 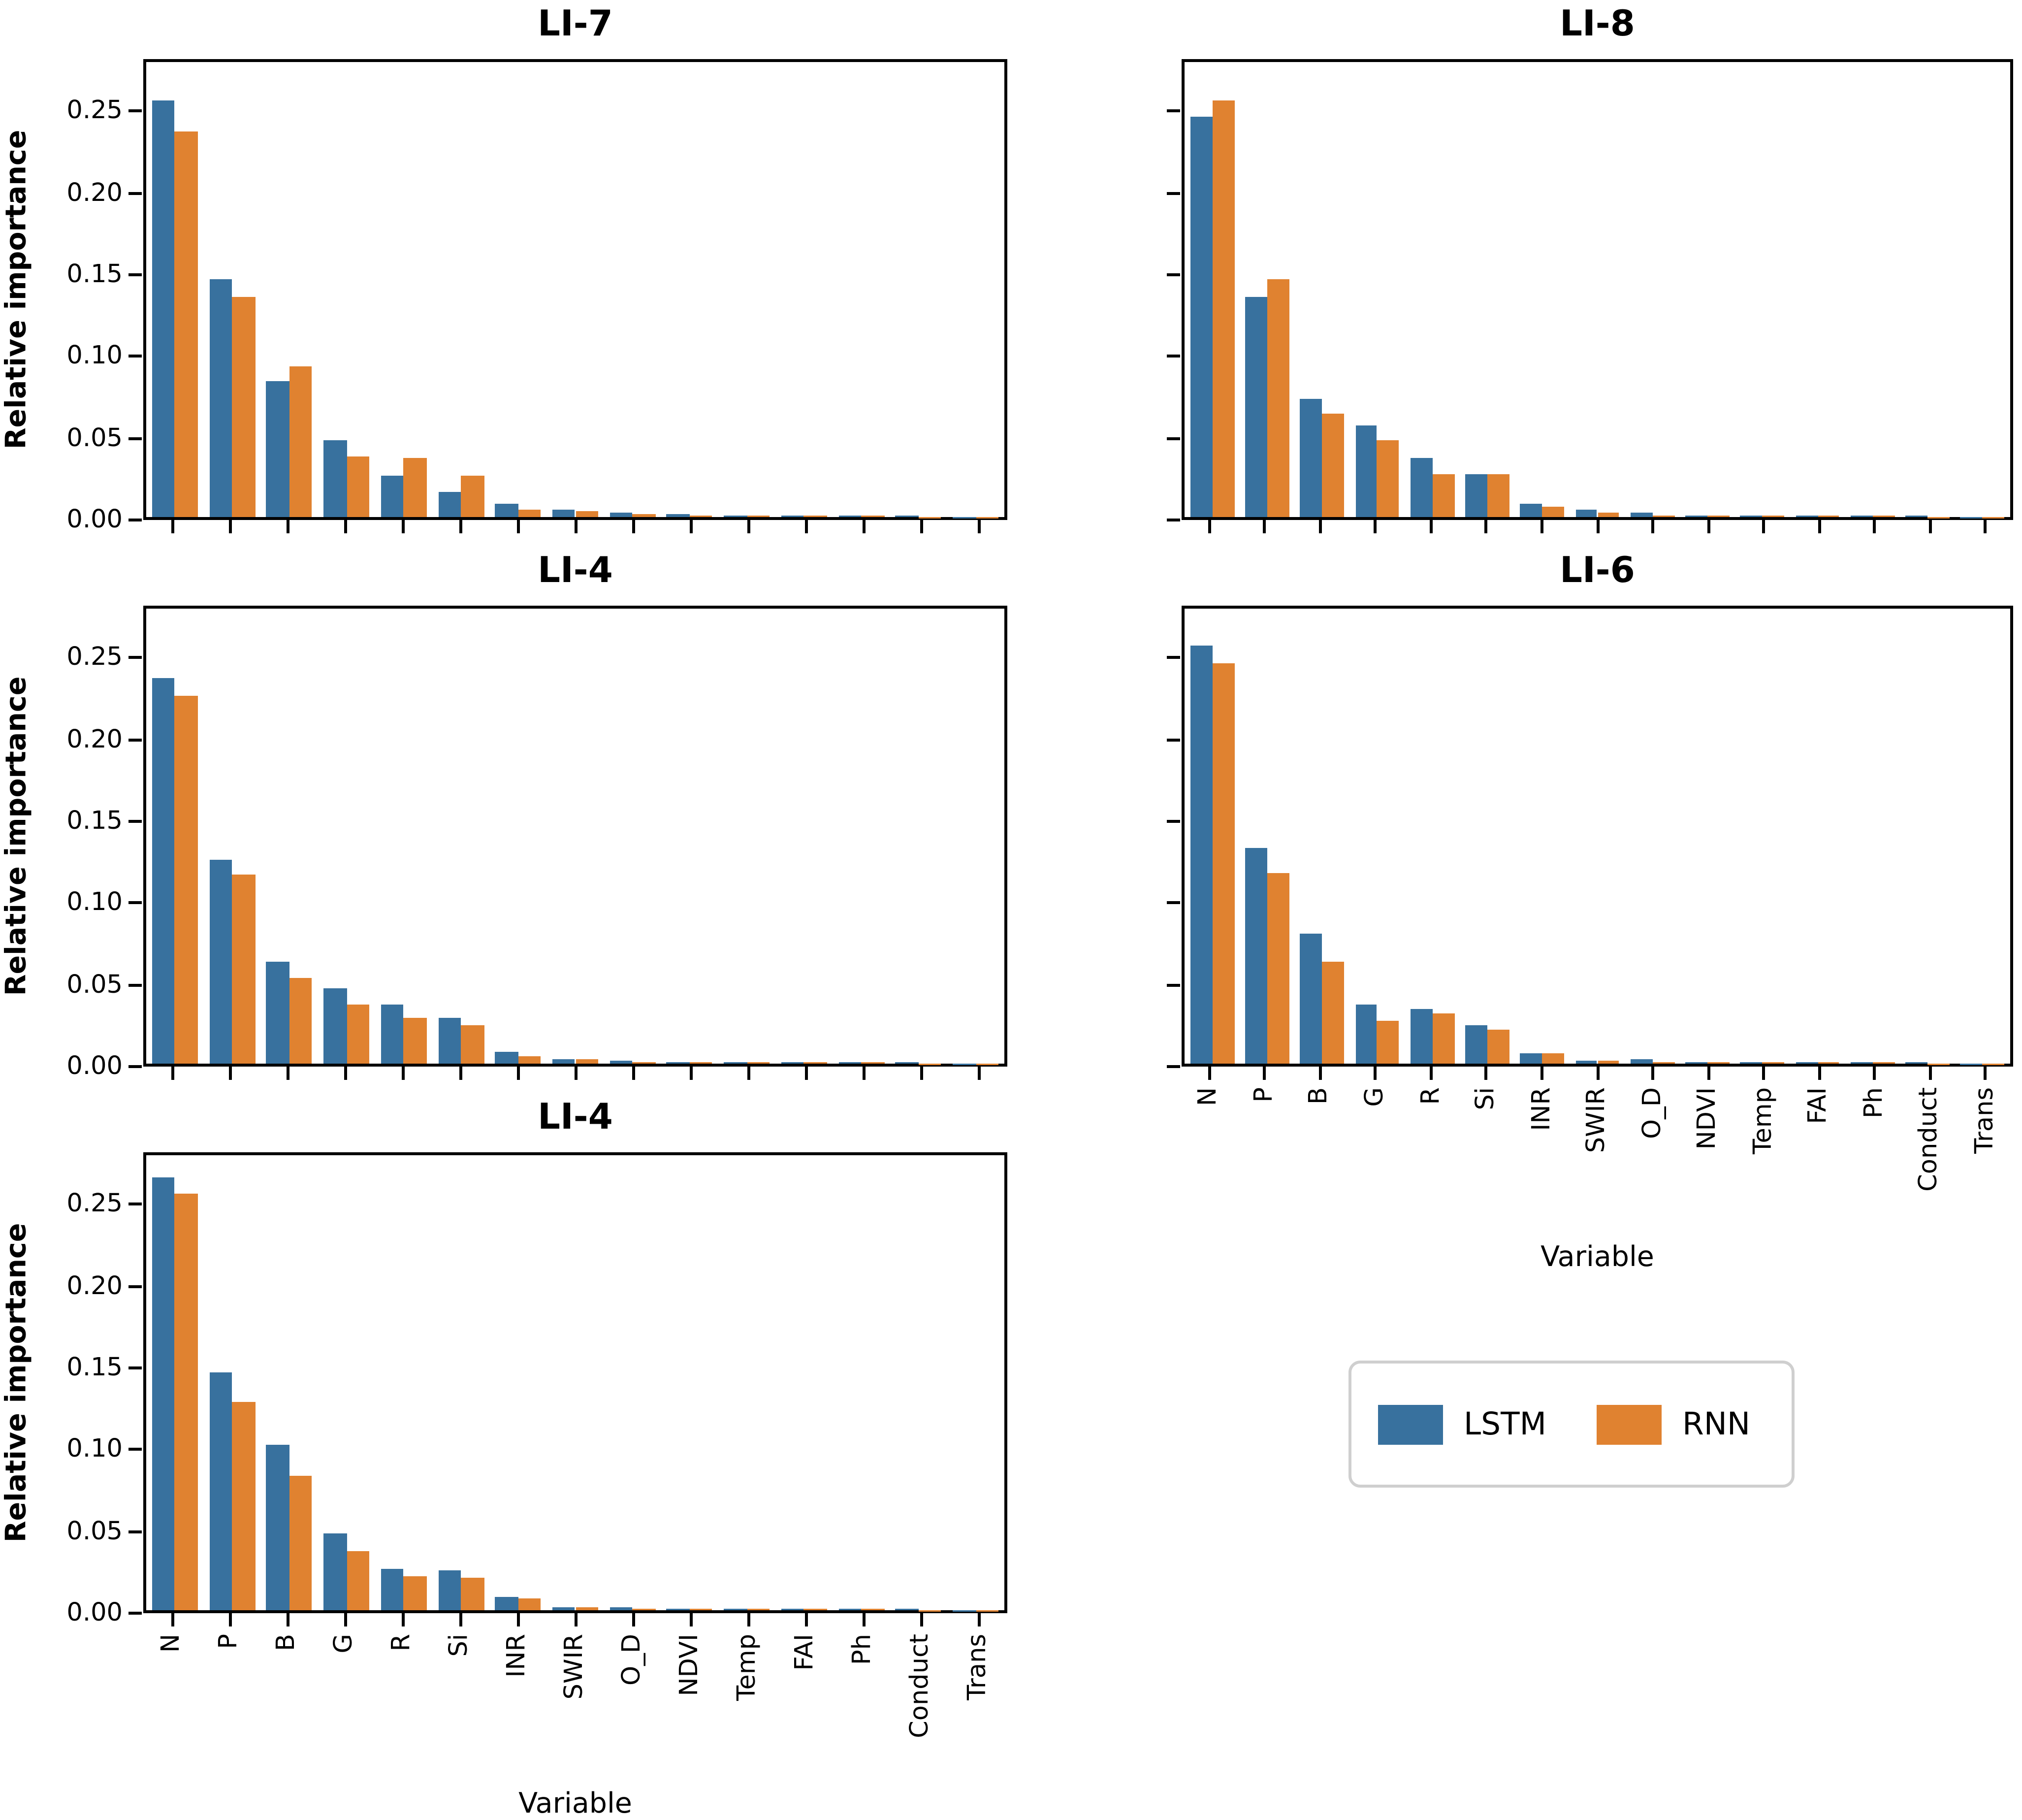 I want to click on x-tick-label-Ph: Ph, so click(x=863, y=1649).